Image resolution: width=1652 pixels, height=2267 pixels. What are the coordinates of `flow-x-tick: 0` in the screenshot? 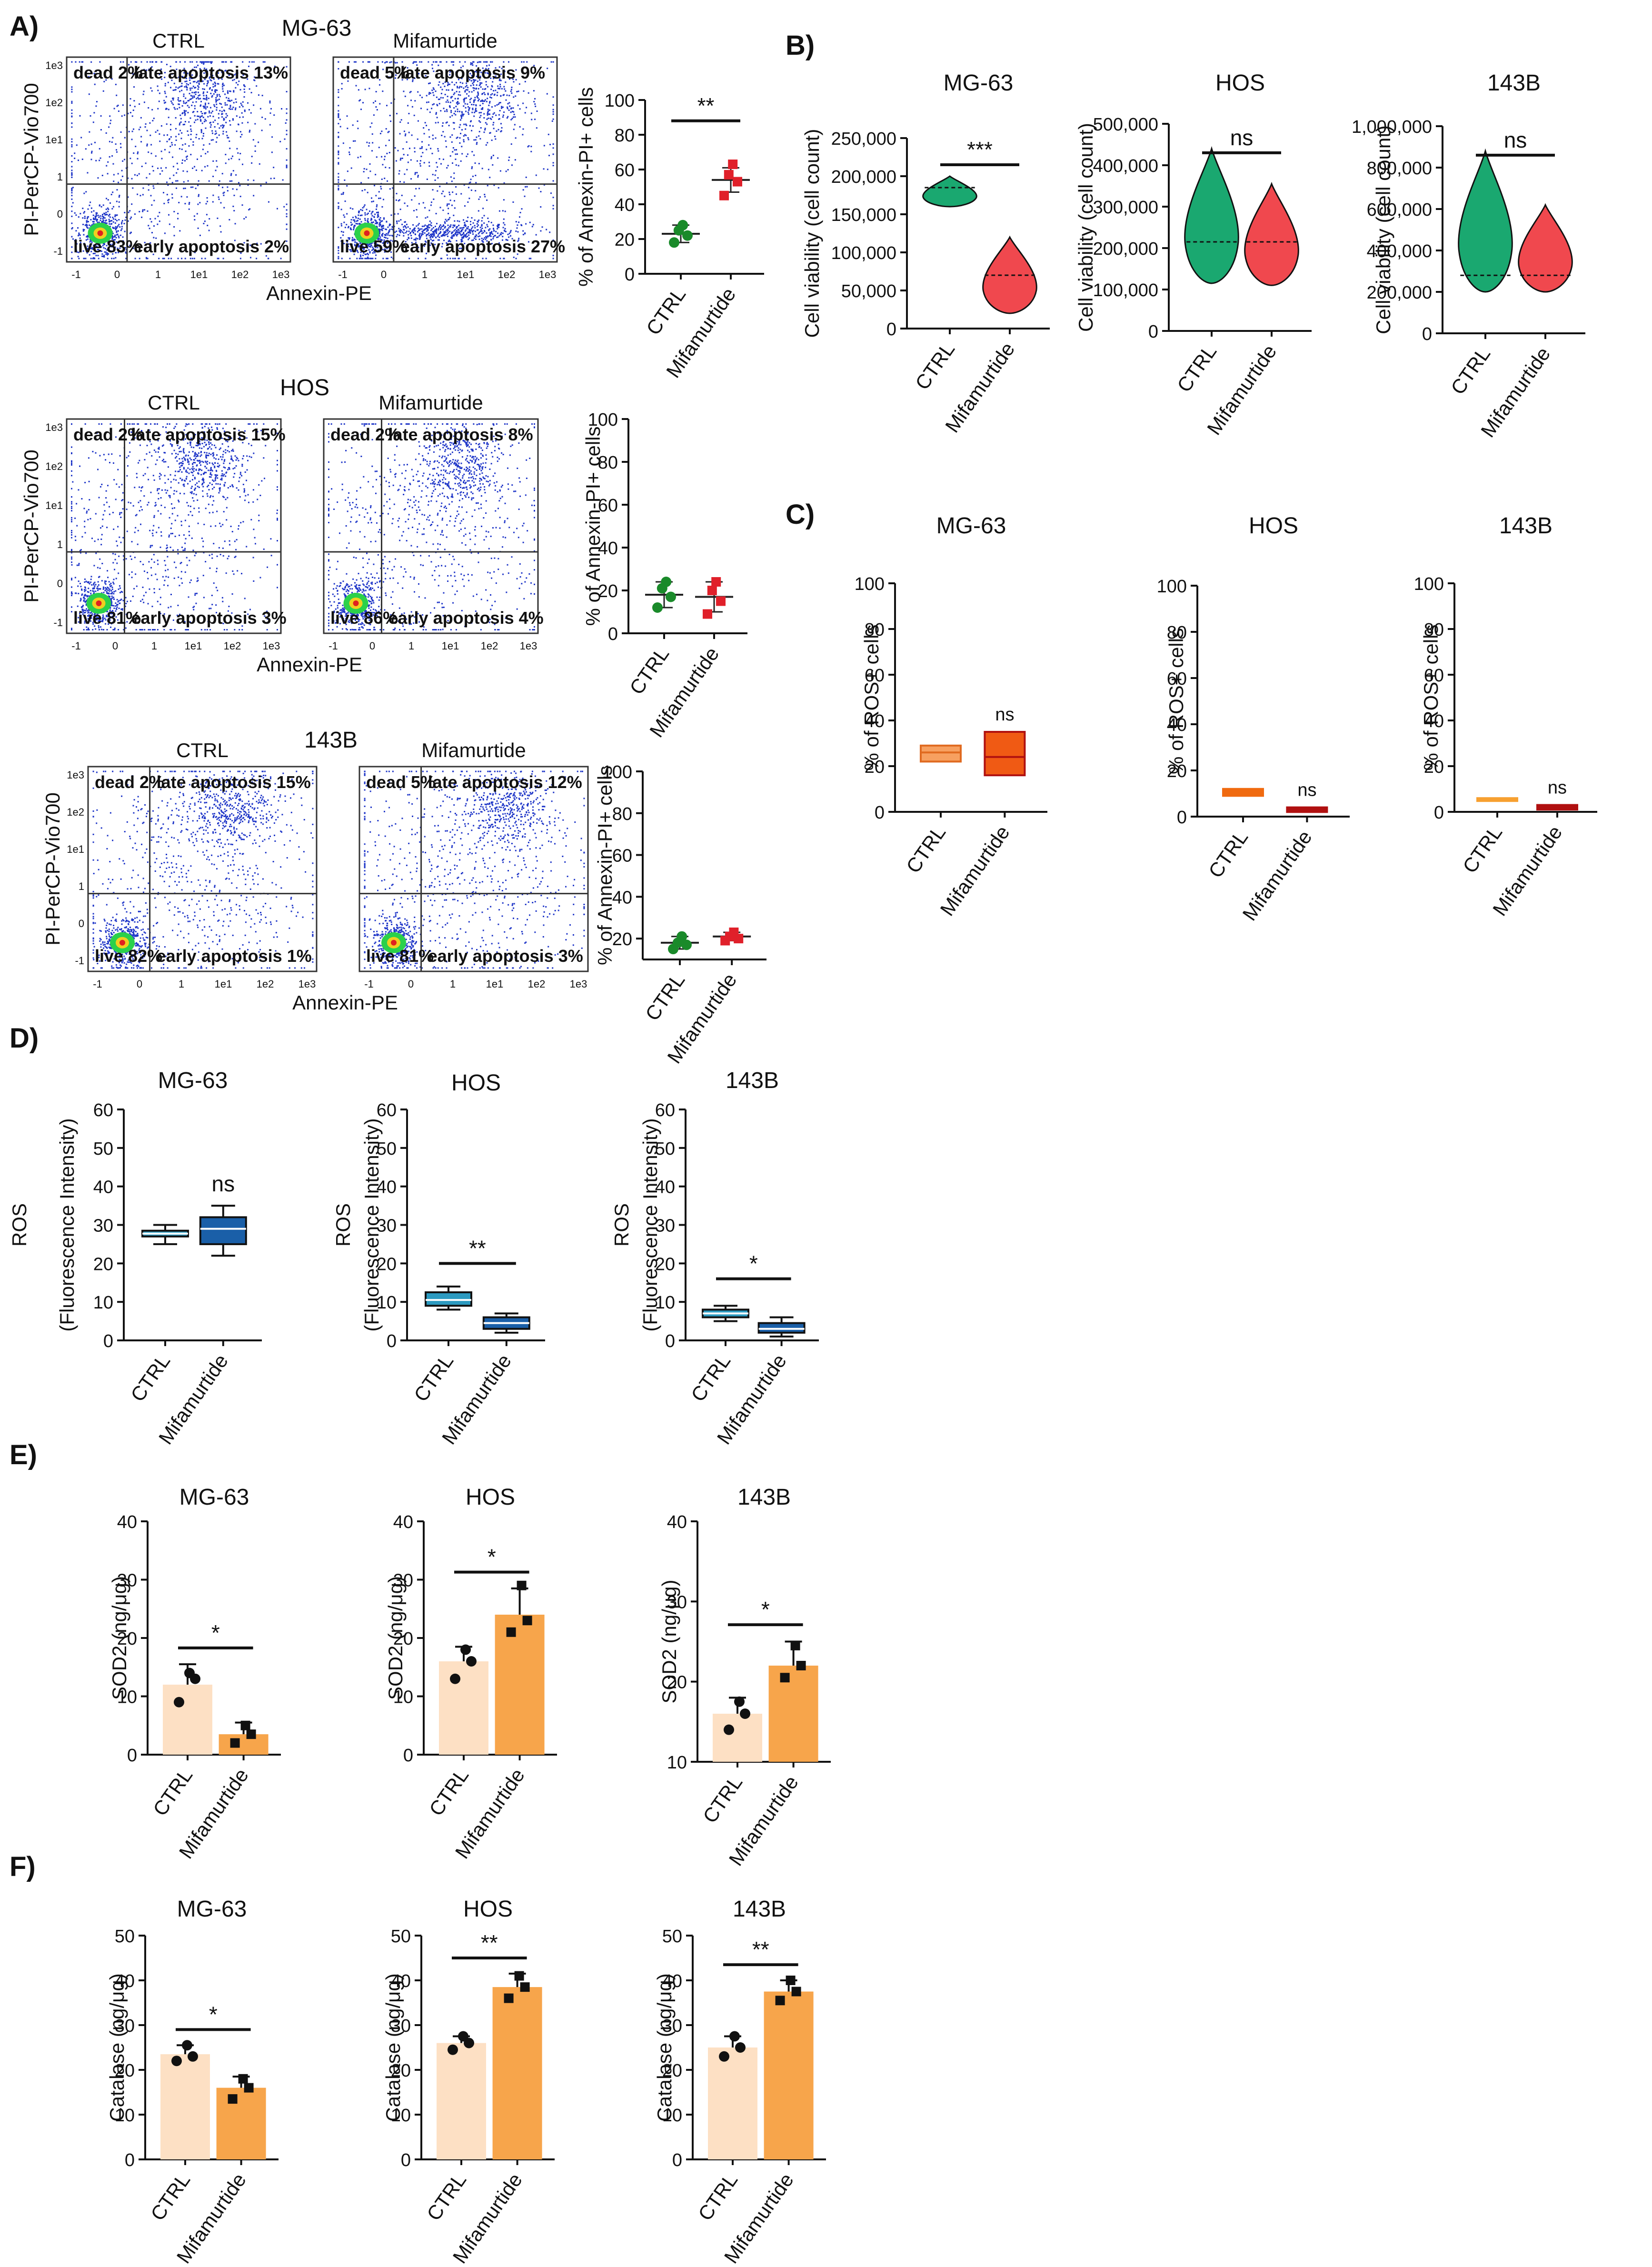 It's located at (117, 274).